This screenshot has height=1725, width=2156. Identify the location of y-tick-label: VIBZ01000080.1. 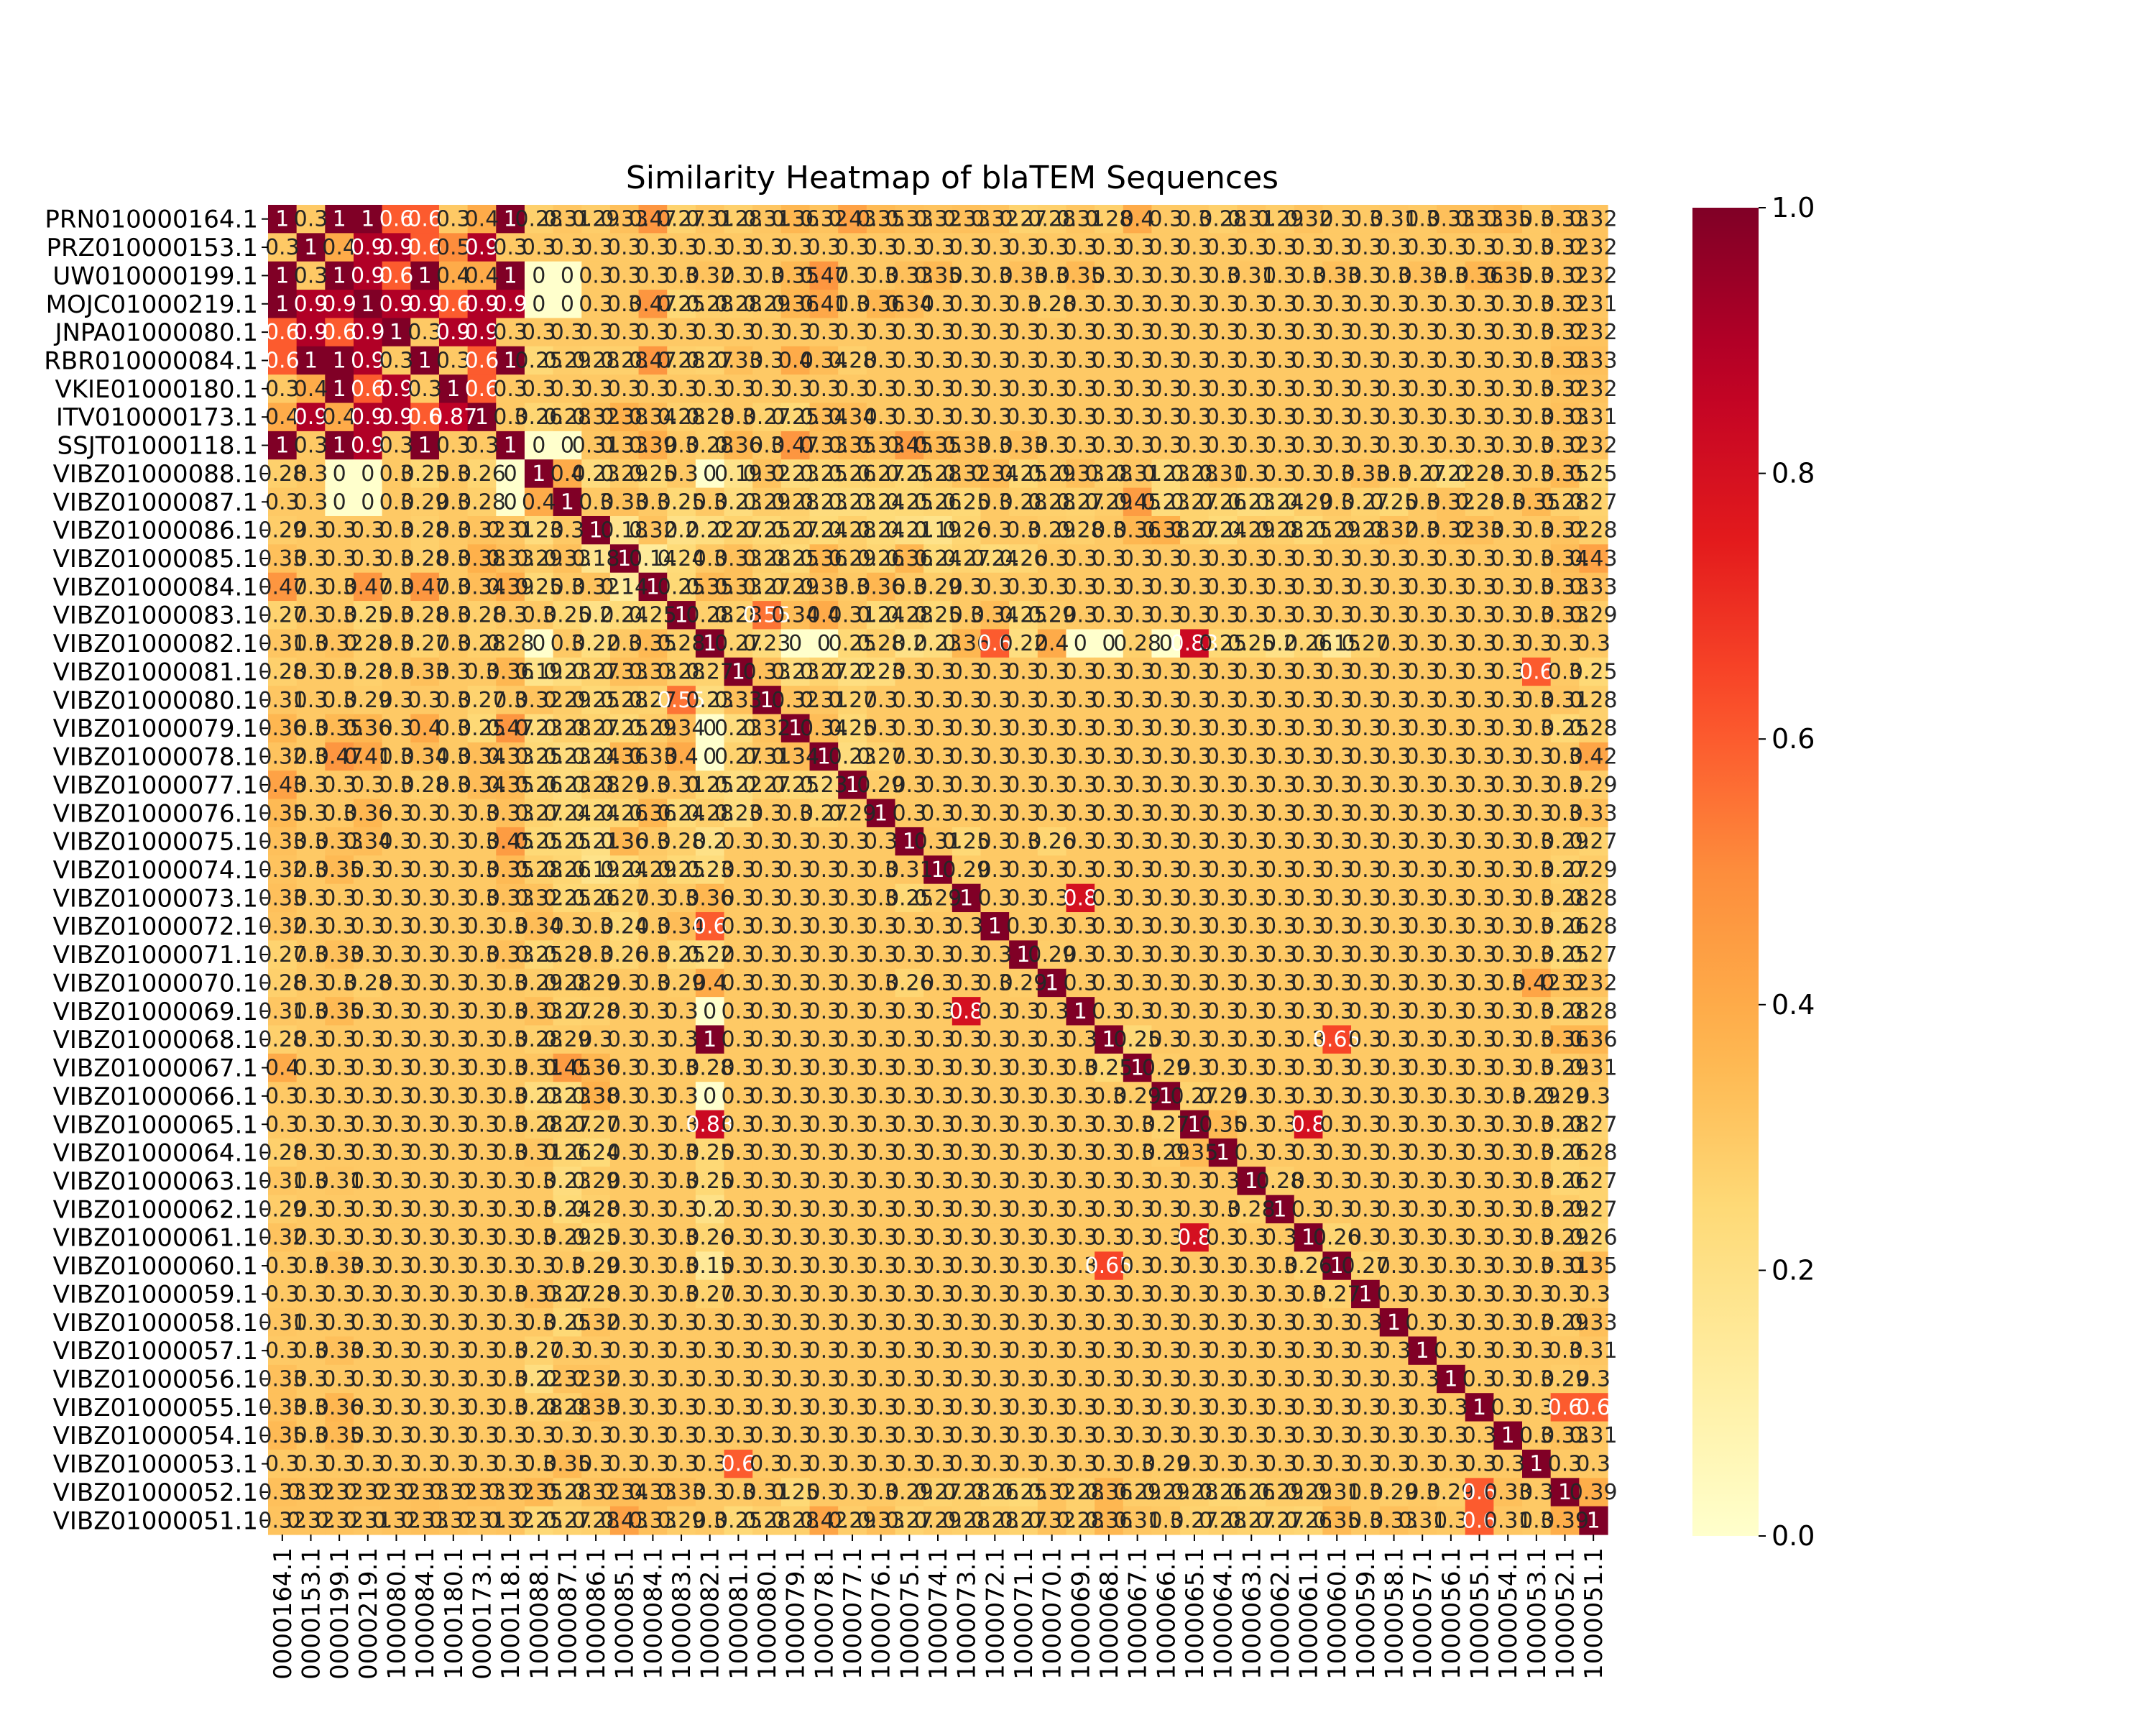
(155, 700).